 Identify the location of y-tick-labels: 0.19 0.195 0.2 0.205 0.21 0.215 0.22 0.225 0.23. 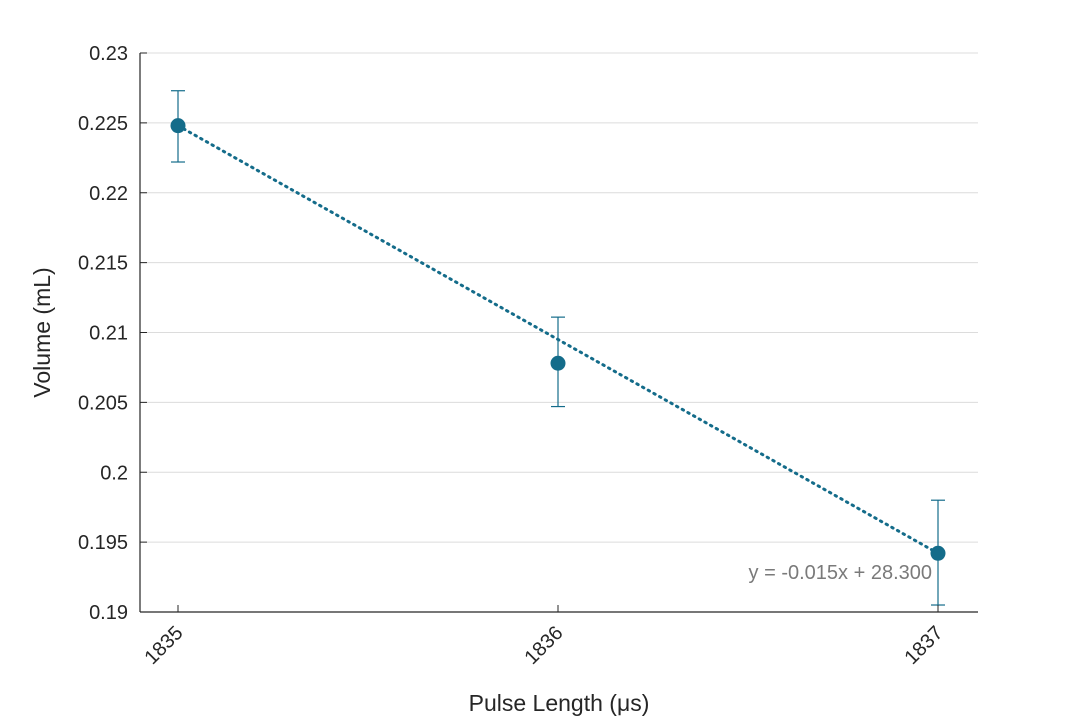
(103, 333).